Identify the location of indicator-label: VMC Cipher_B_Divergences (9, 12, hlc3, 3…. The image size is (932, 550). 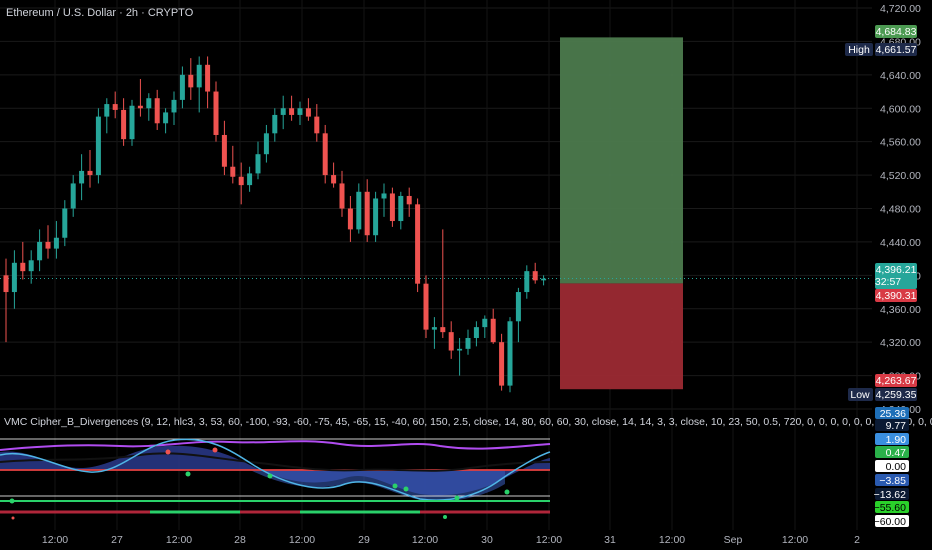
(468, 422).